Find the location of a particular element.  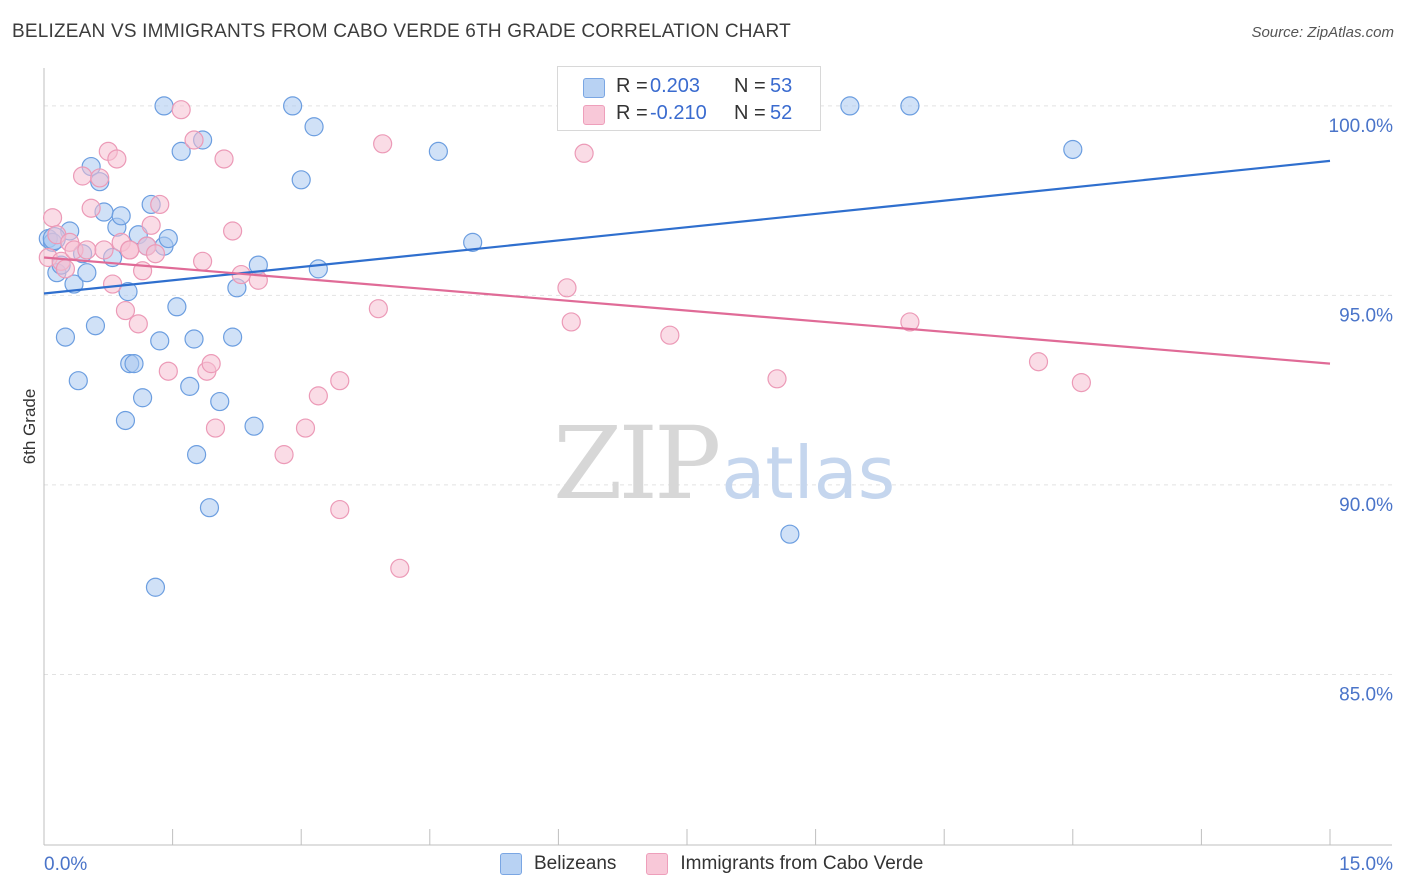

series-legend: Belizeans Immigrants from Cabo Verde is located at coordinates (726, 864).